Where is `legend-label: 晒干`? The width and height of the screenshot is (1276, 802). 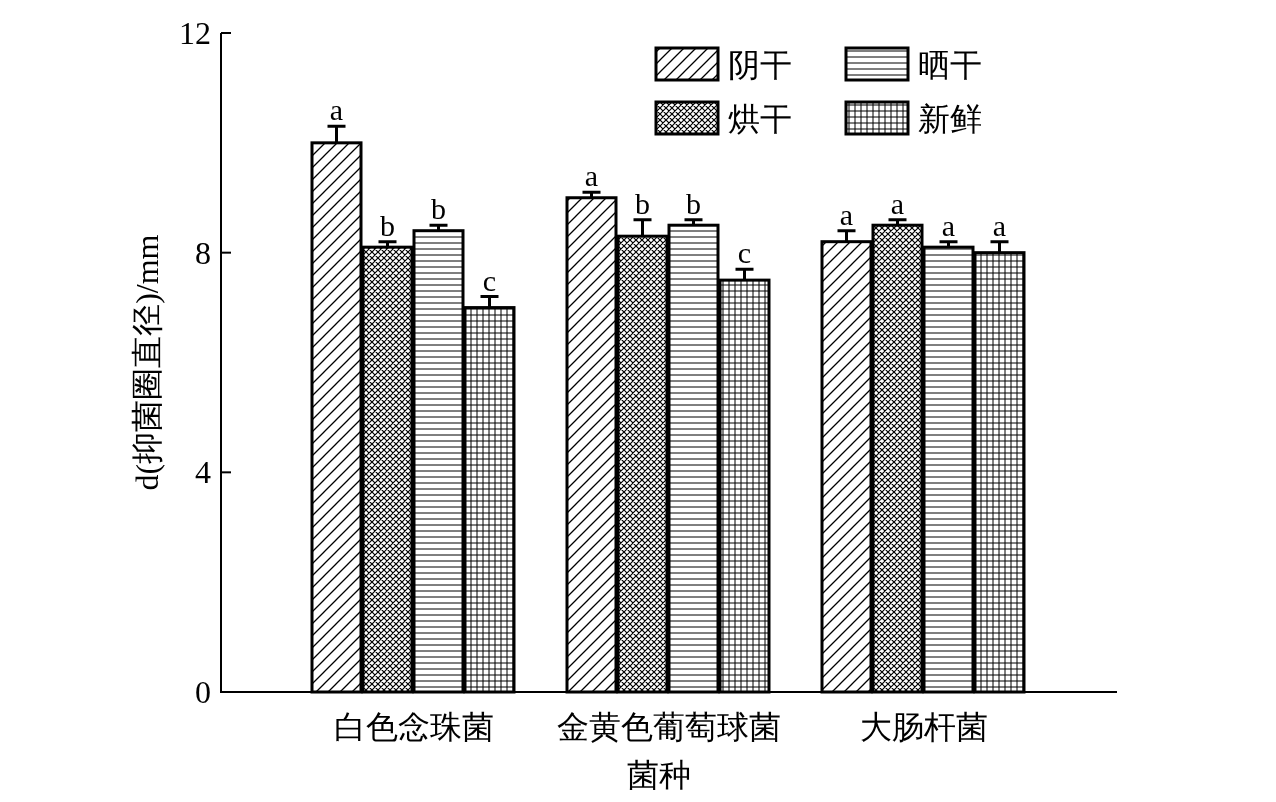
legend-label: 晒干 is located at coordinates (950, 65).